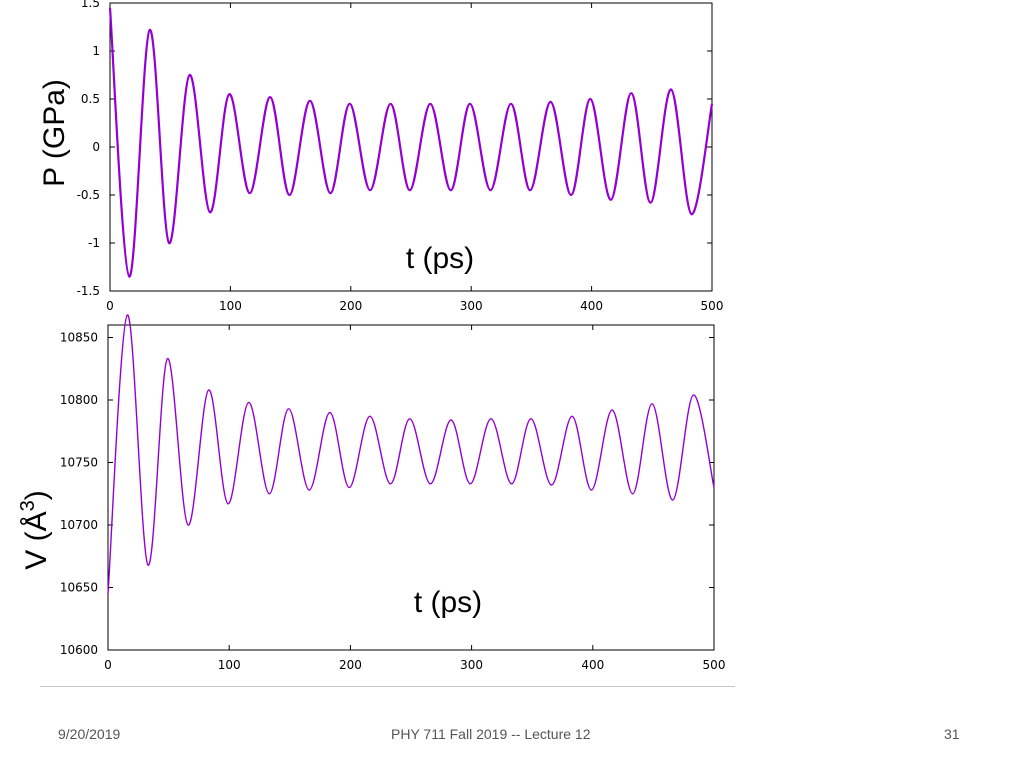  What do you see at coordinates (108, 665) in the screenshot?
I see `volume-x-tick-label: 0` at bounding box center [108, 665].